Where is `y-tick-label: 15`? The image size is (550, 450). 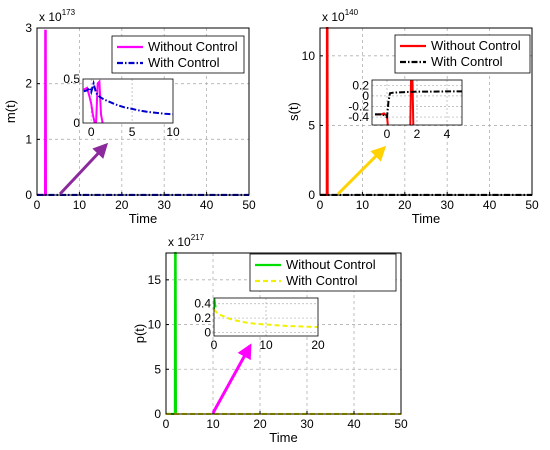
y-tick-label: 15 is located at coordinates (155, 280).